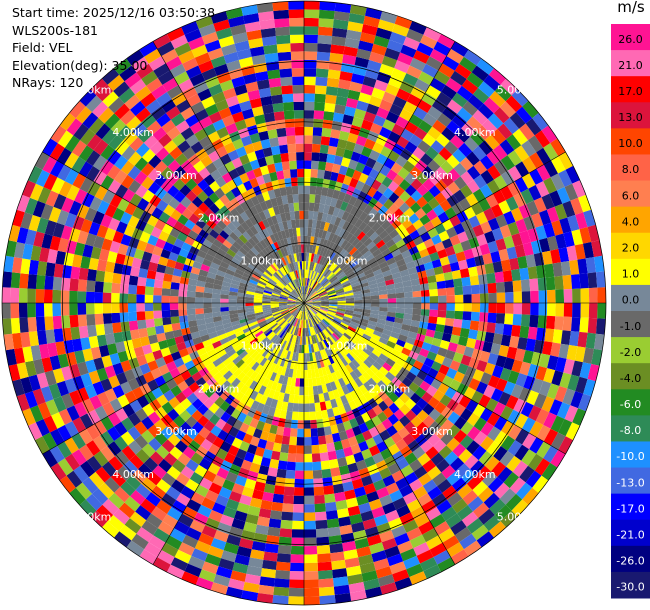 Image resolution: width=650 pixels, height=610 pixels. What do you see at coordinates (630, 326) in the screenshot?
I see `colorbar-tick-label: -1.0` at bounding box center [630, 326].